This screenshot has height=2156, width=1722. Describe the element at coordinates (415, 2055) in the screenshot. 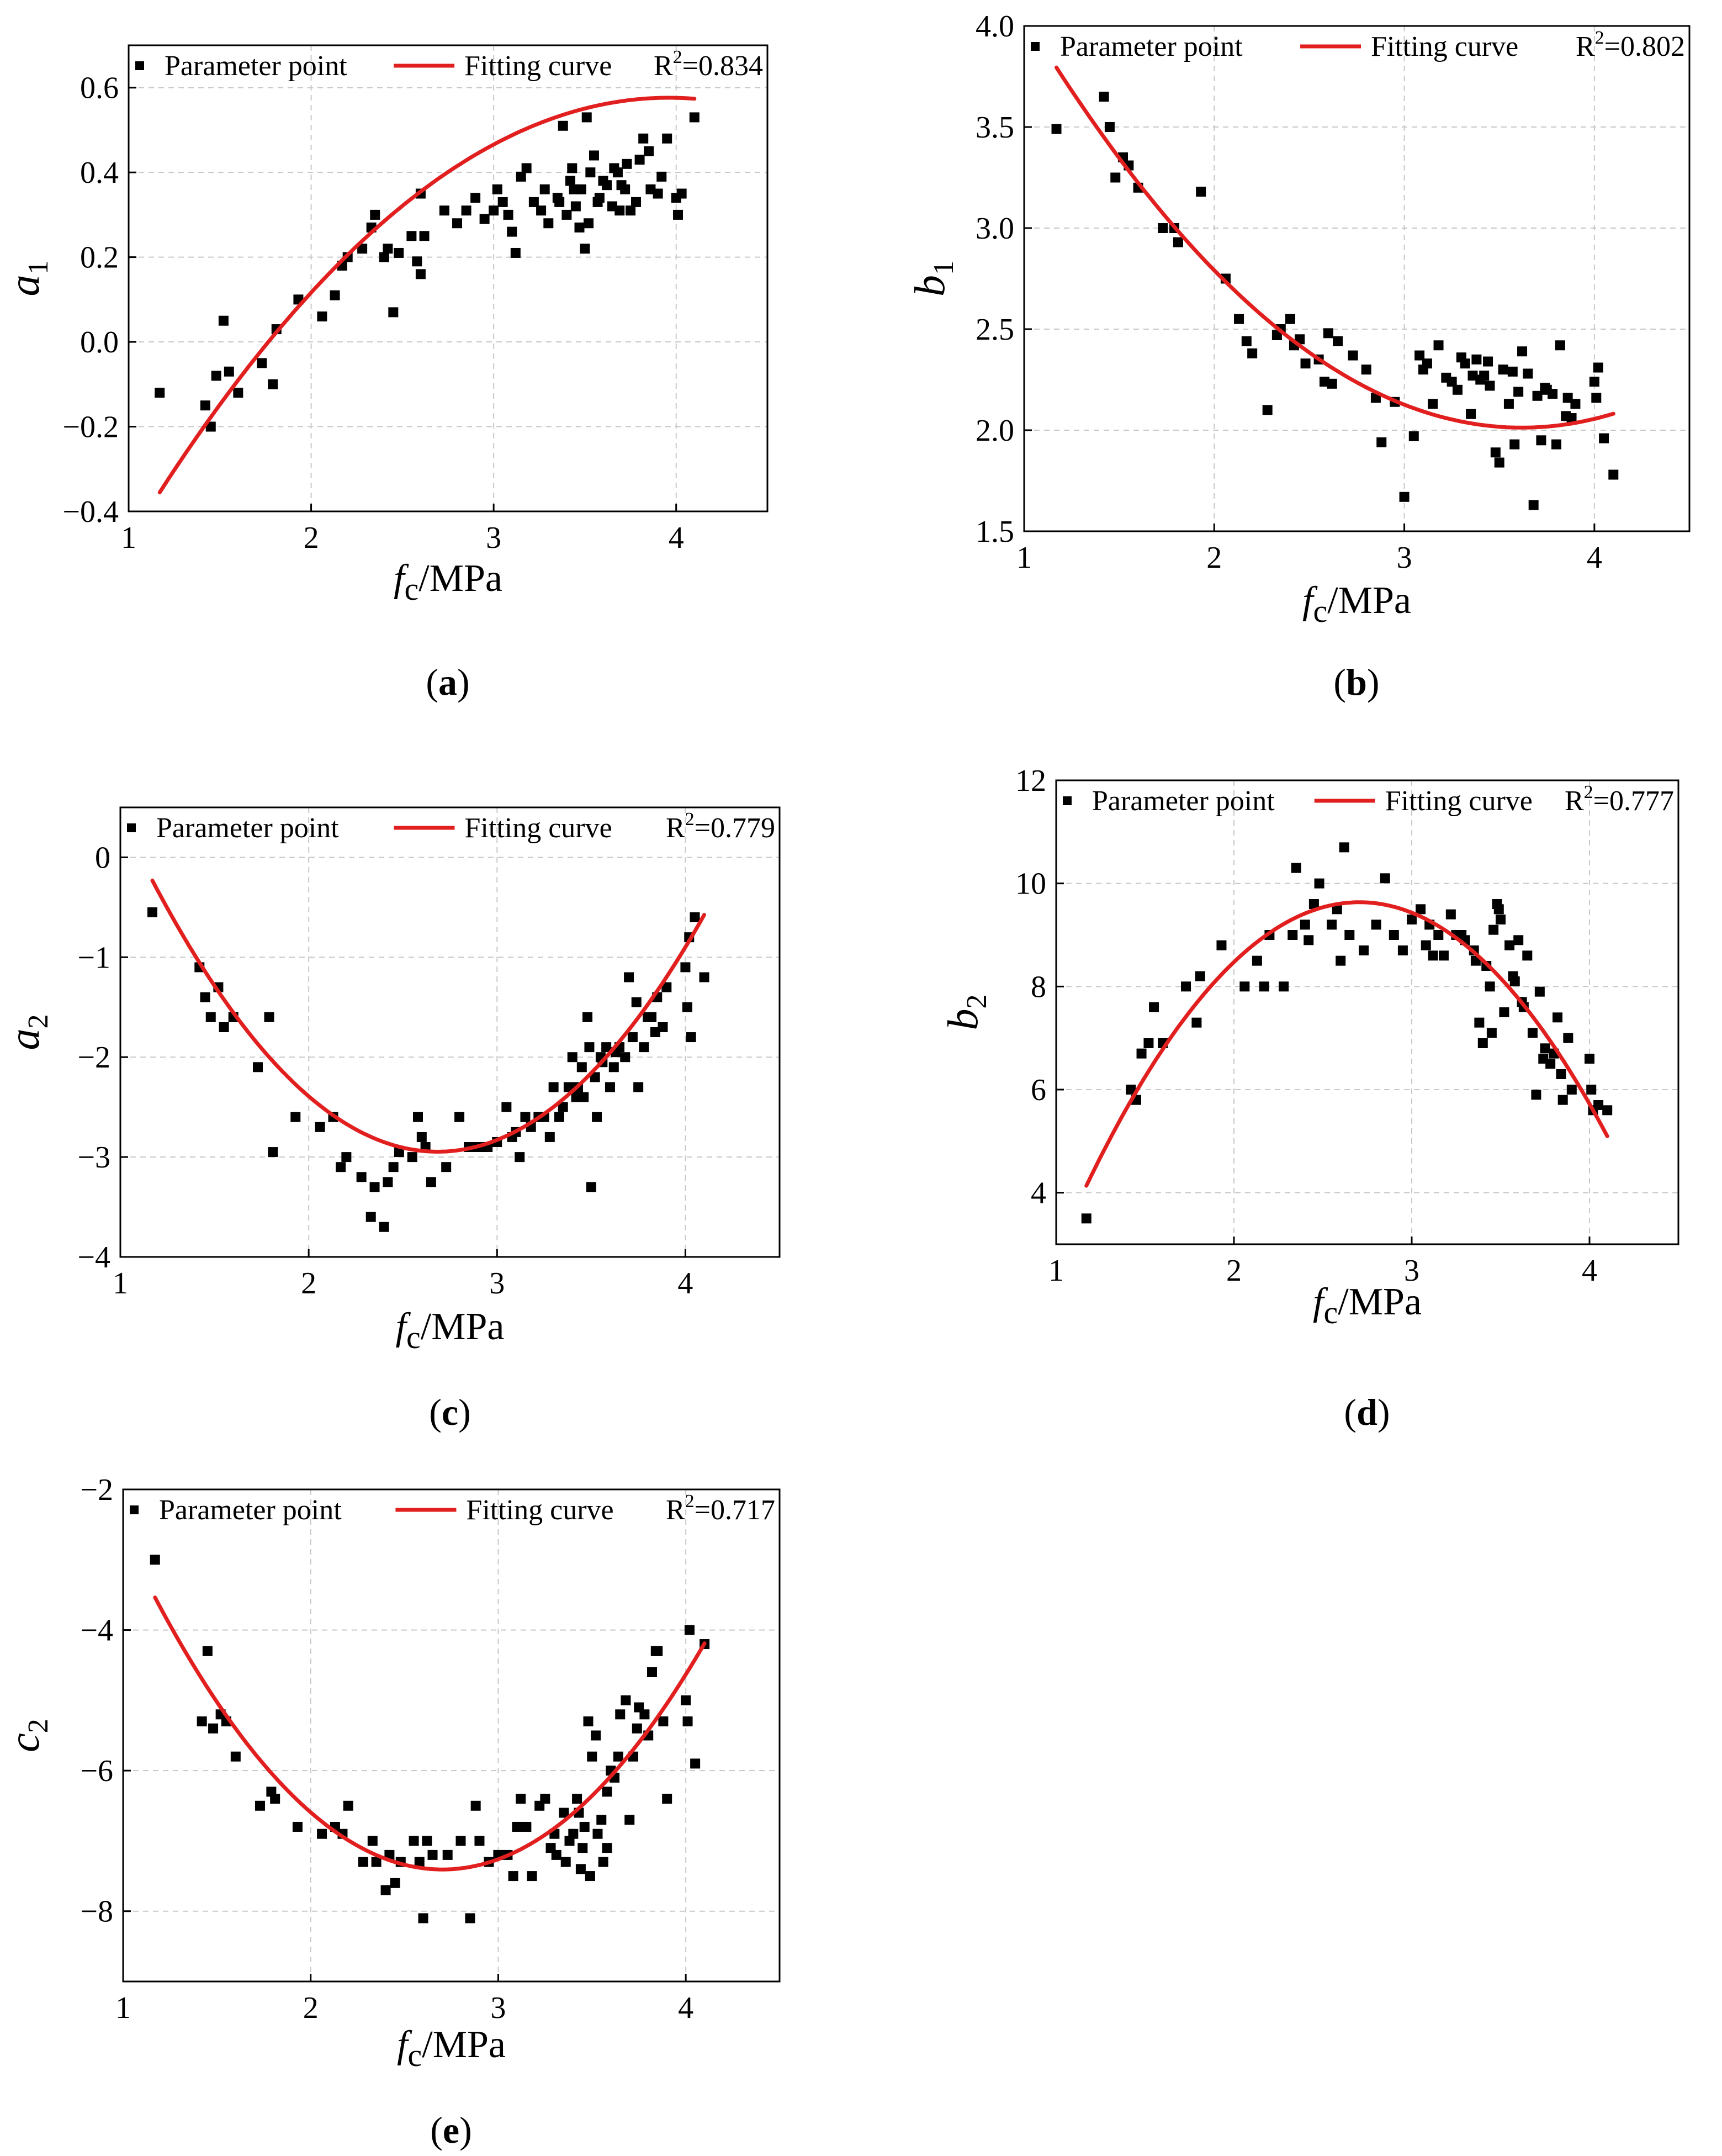

I see `x-axis-label-subscript: c` at that location.